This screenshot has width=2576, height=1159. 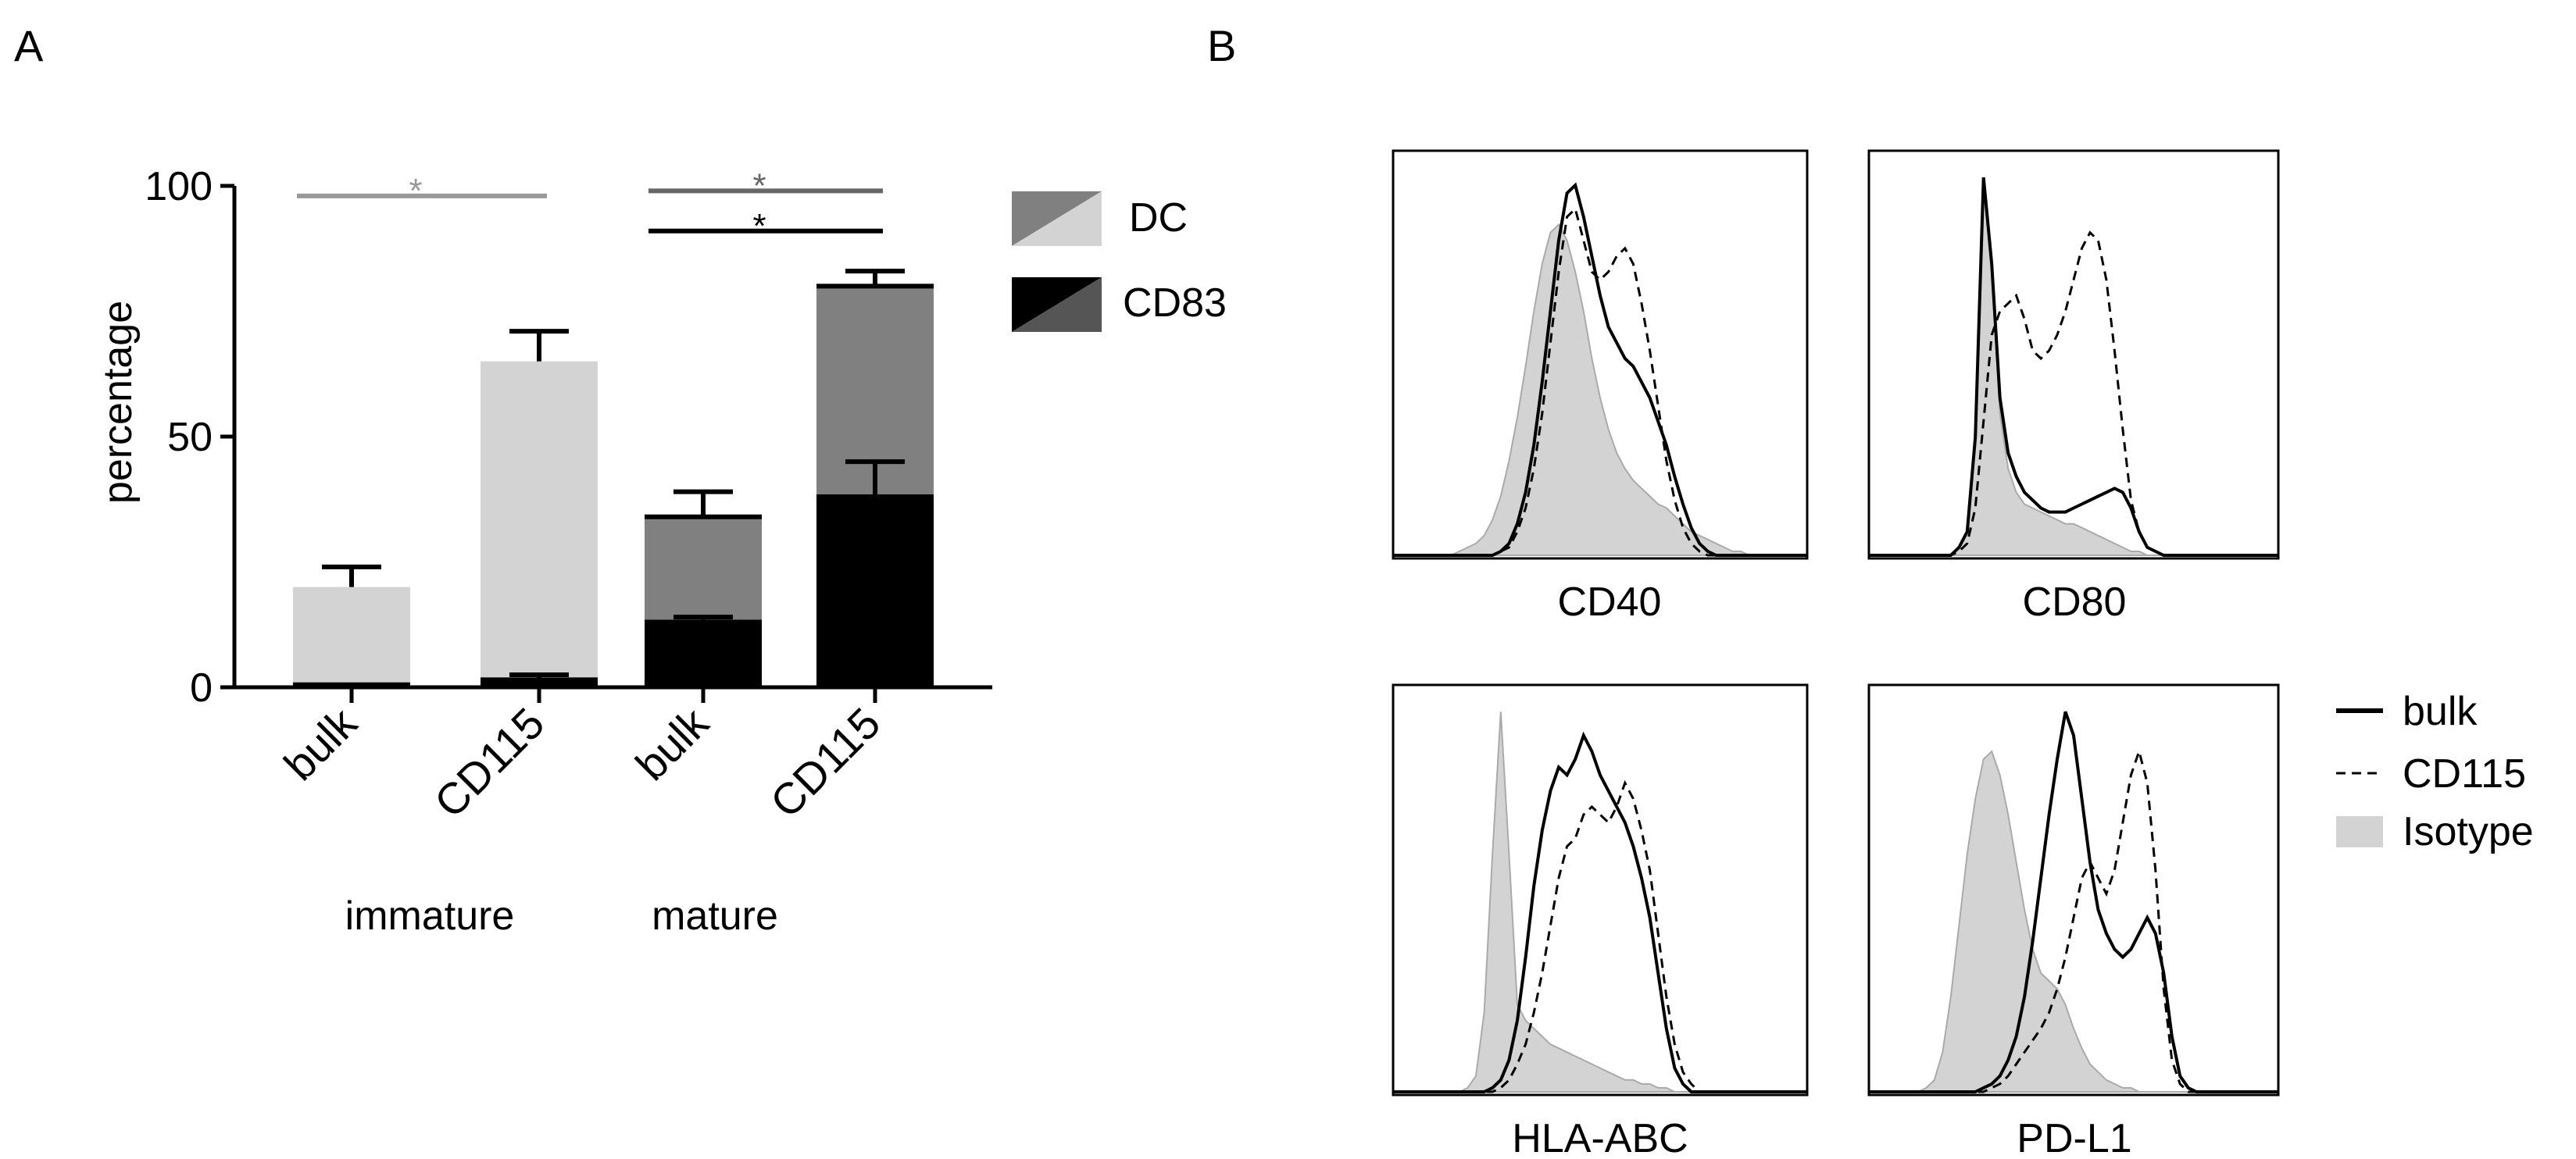 What do you see at coordinates (2074, 1137) in the screenshot?
I see `histogram-label: PD-L1` at bounding box center [2074, 1137].